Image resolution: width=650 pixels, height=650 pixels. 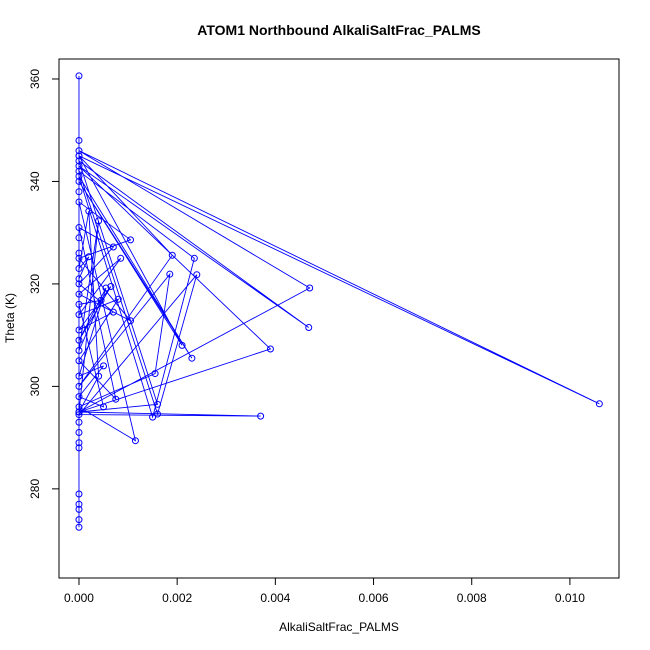 I want to click on x-tick-label: 0.006, so click(x=374, y=598).